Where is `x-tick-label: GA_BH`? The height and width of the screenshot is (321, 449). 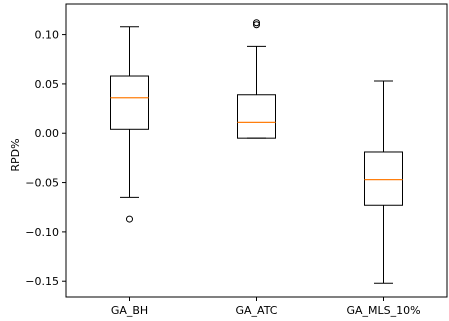
x-tick-label: GA_BH is located at coordinates (129, 310).